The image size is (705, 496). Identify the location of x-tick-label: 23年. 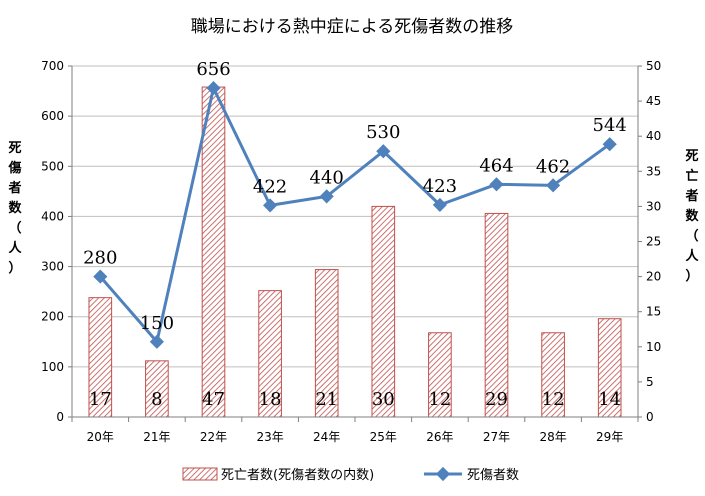
(269, 437).